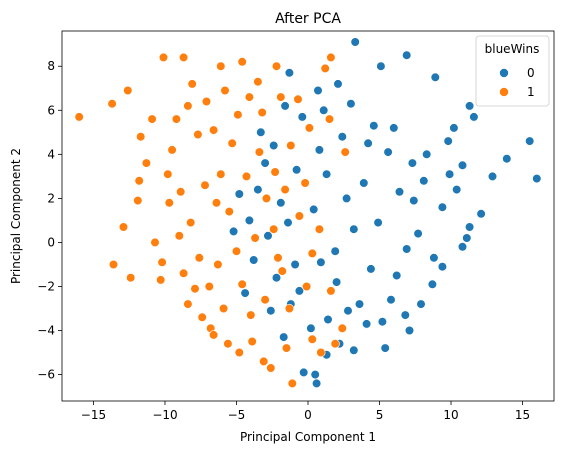 Image resolution: width=565 pixels, height=455 pixels. What do you see at coordinates (308, 19) in the screenshot?
I see `chart-title: After PCA` at bounding box center [308, 19].